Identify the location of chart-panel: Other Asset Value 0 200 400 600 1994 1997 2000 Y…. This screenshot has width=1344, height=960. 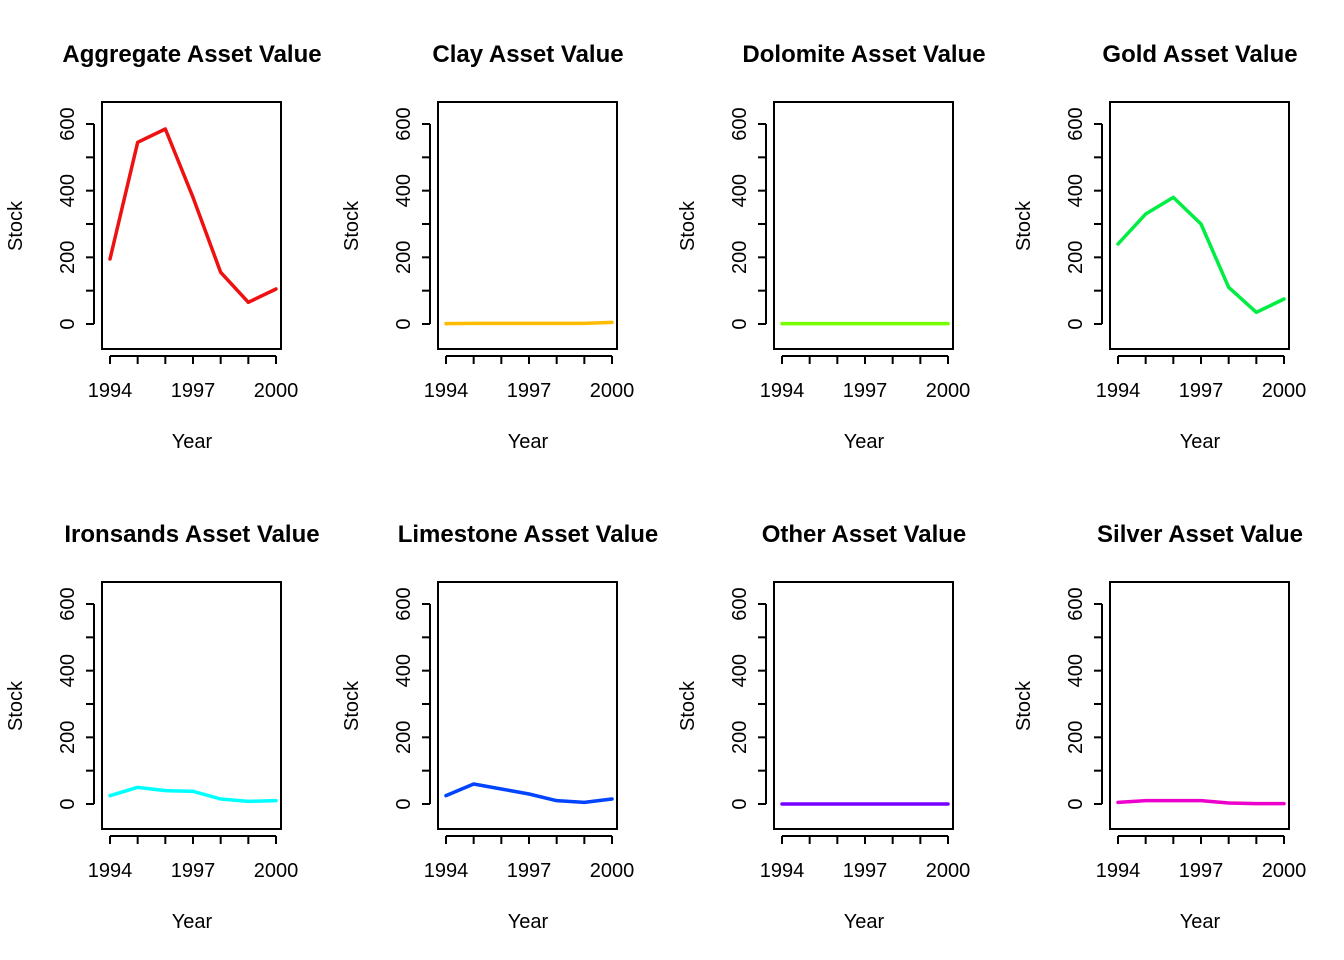
(823, 727).